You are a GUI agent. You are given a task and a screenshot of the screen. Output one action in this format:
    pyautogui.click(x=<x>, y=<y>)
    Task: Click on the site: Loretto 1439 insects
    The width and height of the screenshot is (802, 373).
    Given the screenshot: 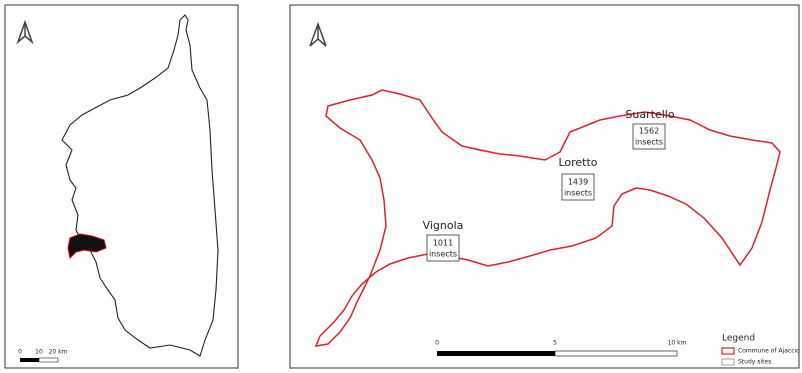 What is the action you would take?
    pyautogui.click(x=578, y=178)
    